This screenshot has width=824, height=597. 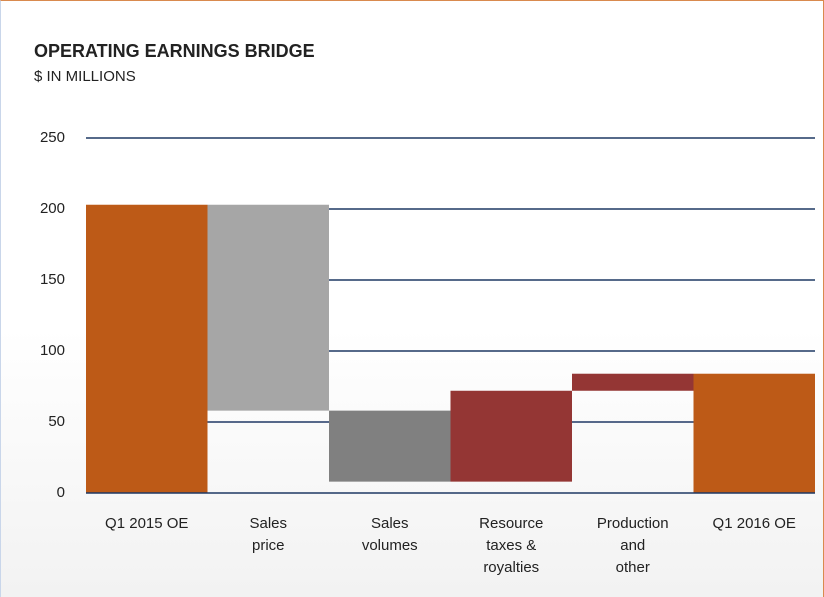 What do you see at coordinates (52, 137) in the screenshot?
I see `y-tick-label: 250` at bounding box center [52, 137].